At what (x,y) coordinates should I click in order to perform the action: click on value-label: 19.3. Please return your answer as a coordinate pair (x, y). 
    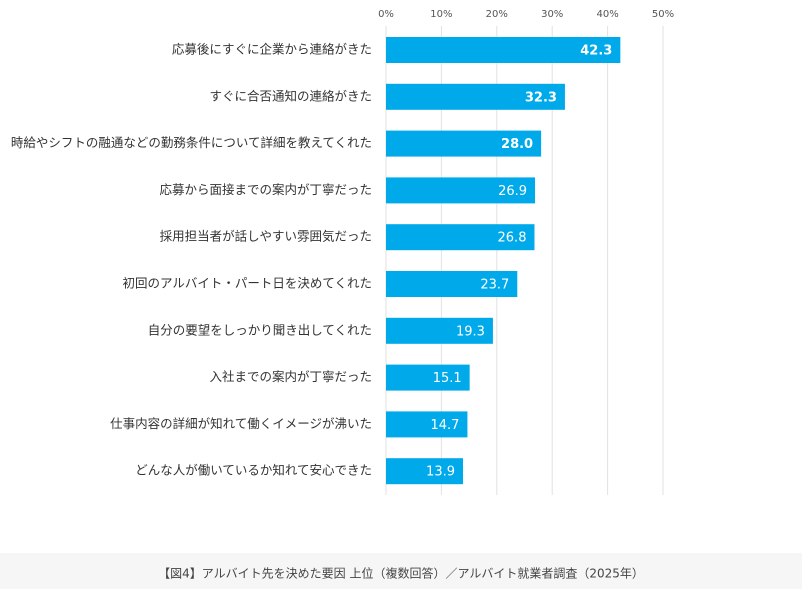
    Looking at the image, I should click on (470, 331).